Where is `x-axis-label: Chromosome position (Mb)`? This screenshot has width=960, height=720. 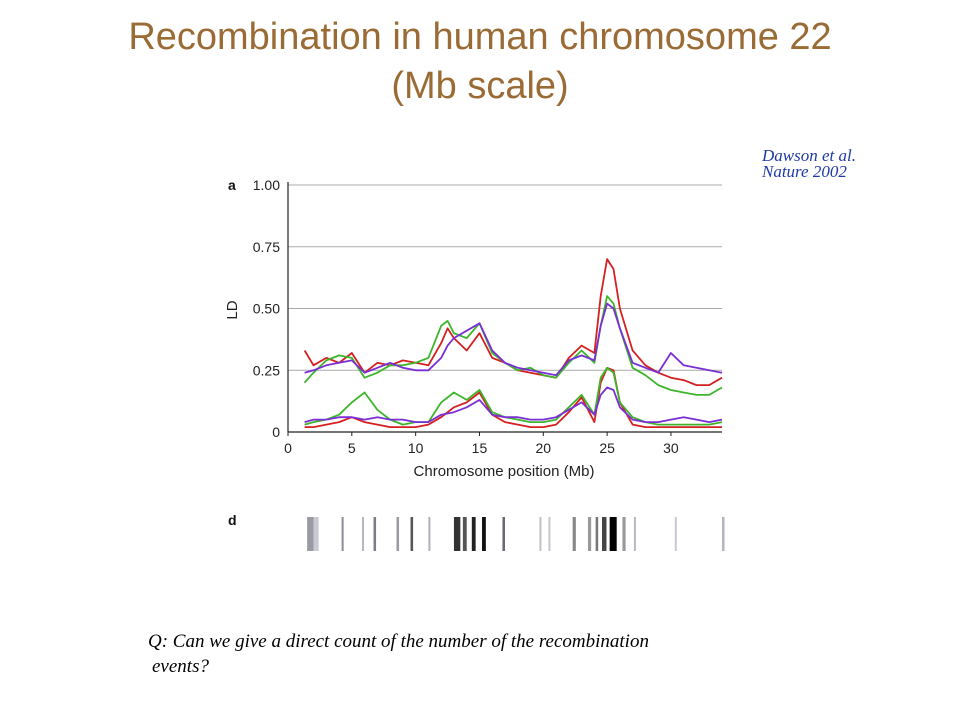
x-axis-label: Chromosome position (Mb) is located at coordinates (504, 471).